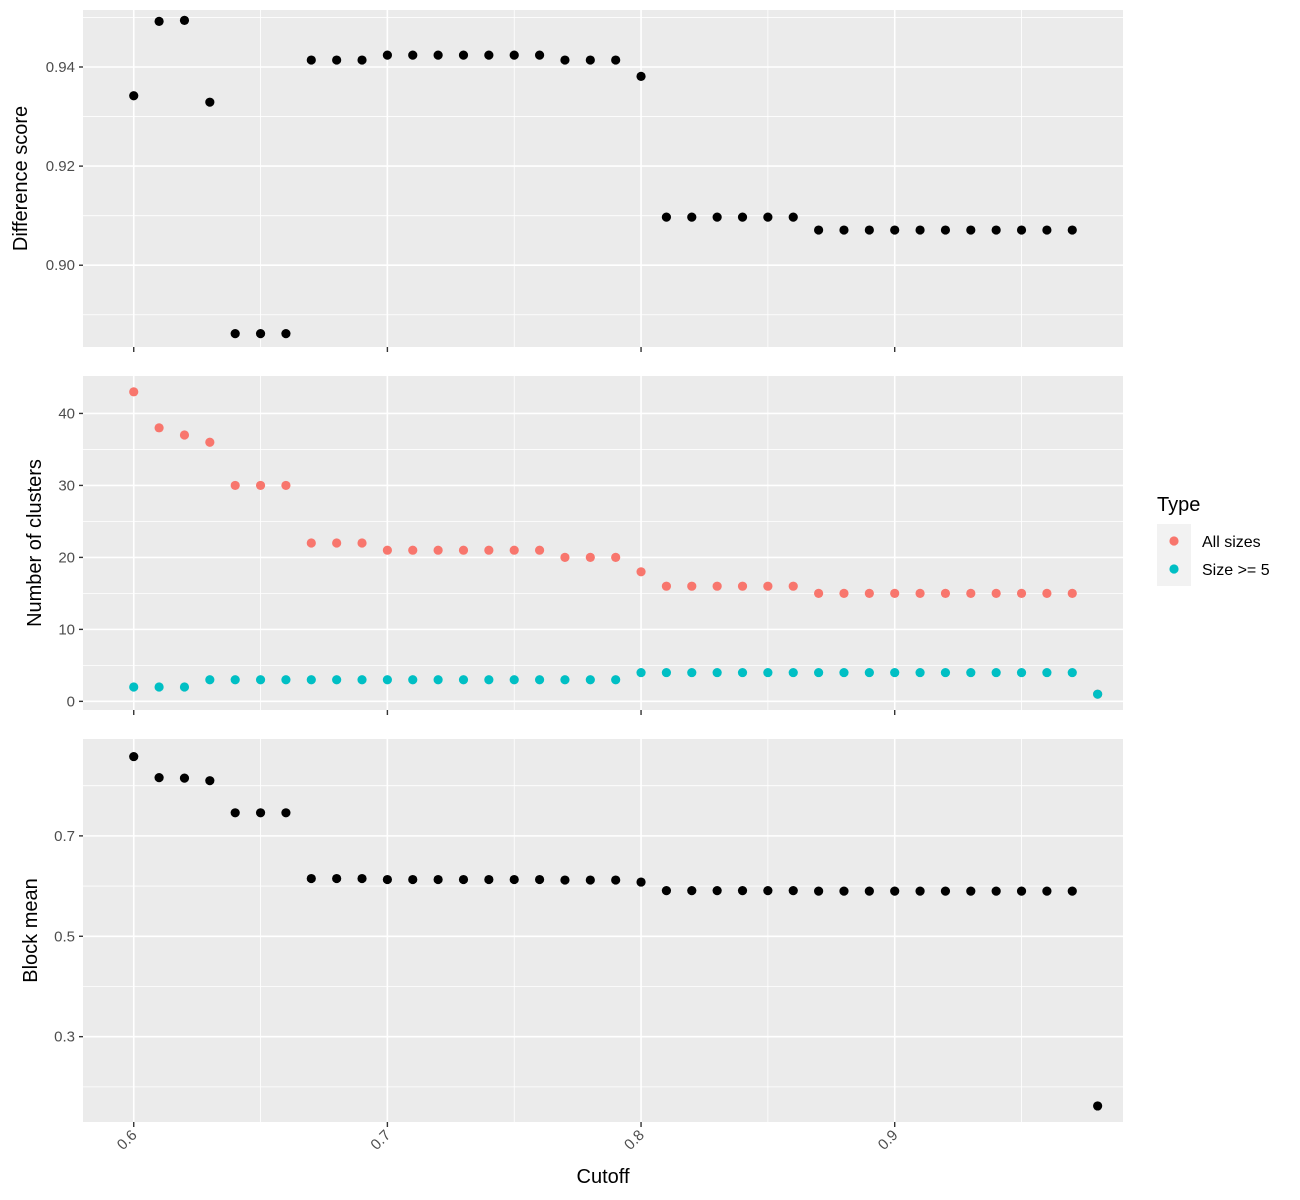 The width and height of the screenshot is (1300, 1200). What do you see at coordinates (21, 178) in the screenshot?
I see `y-axis-title: Difference score` at bounding box center [21, 178].